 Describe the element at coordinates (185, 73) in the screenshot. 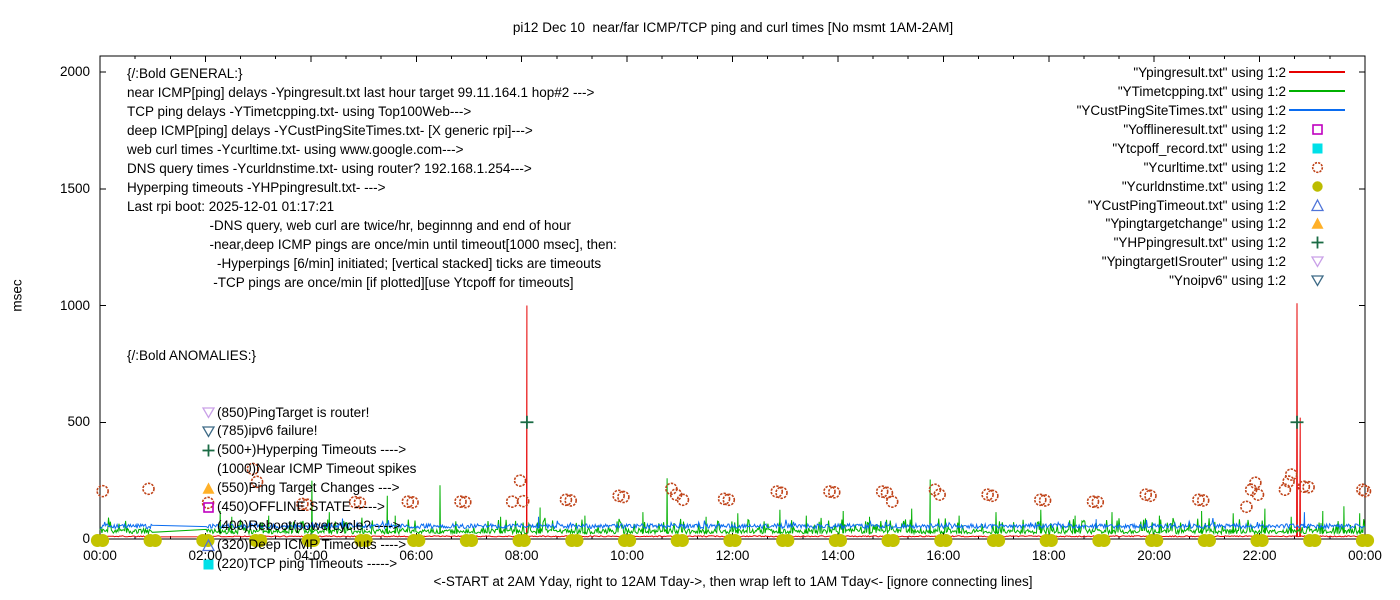

I see `general-text-line: {/:Bold GENERAL:}` at that location.